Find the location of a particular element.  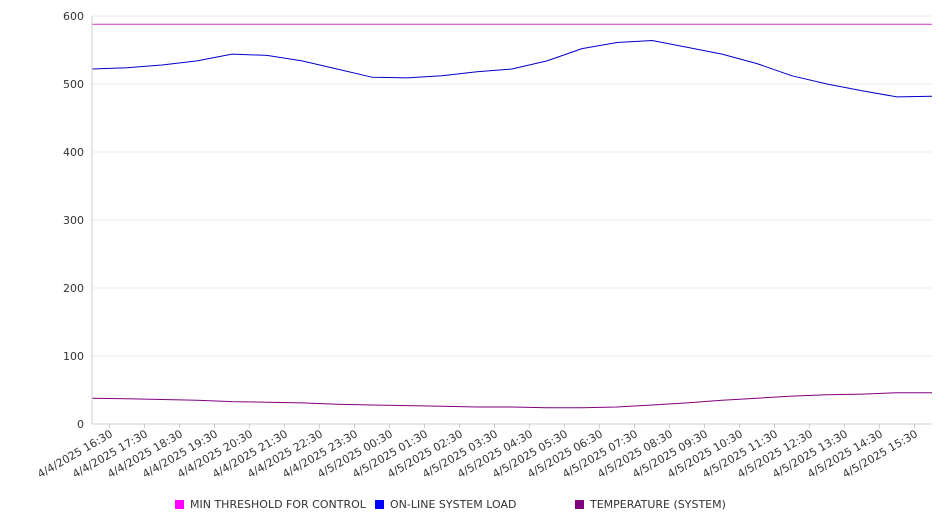

y-tick-label: 200 is located at coordinates (73, 288).